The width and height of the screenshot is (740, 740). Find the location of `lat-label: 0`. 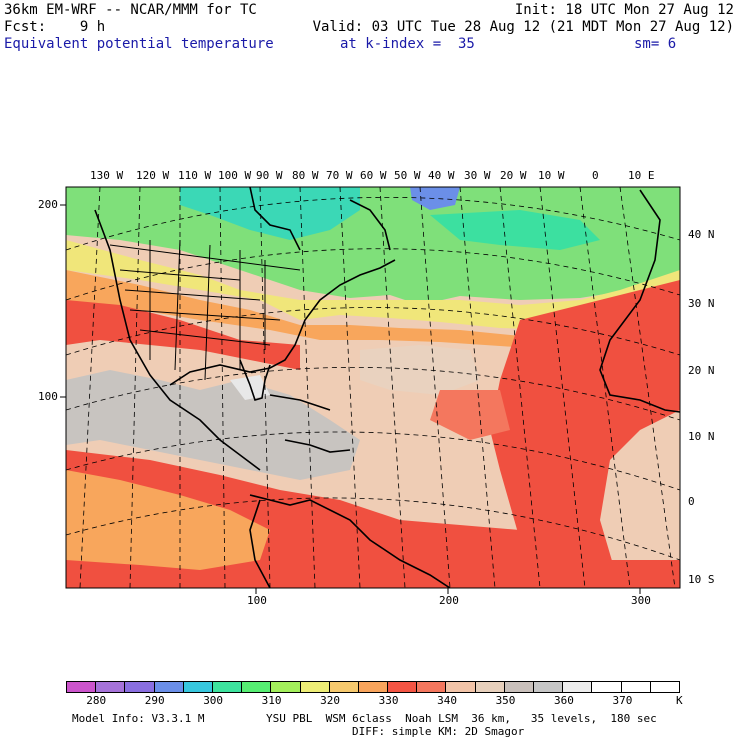

lat-label: 0 is located at coordinates (691, 501).